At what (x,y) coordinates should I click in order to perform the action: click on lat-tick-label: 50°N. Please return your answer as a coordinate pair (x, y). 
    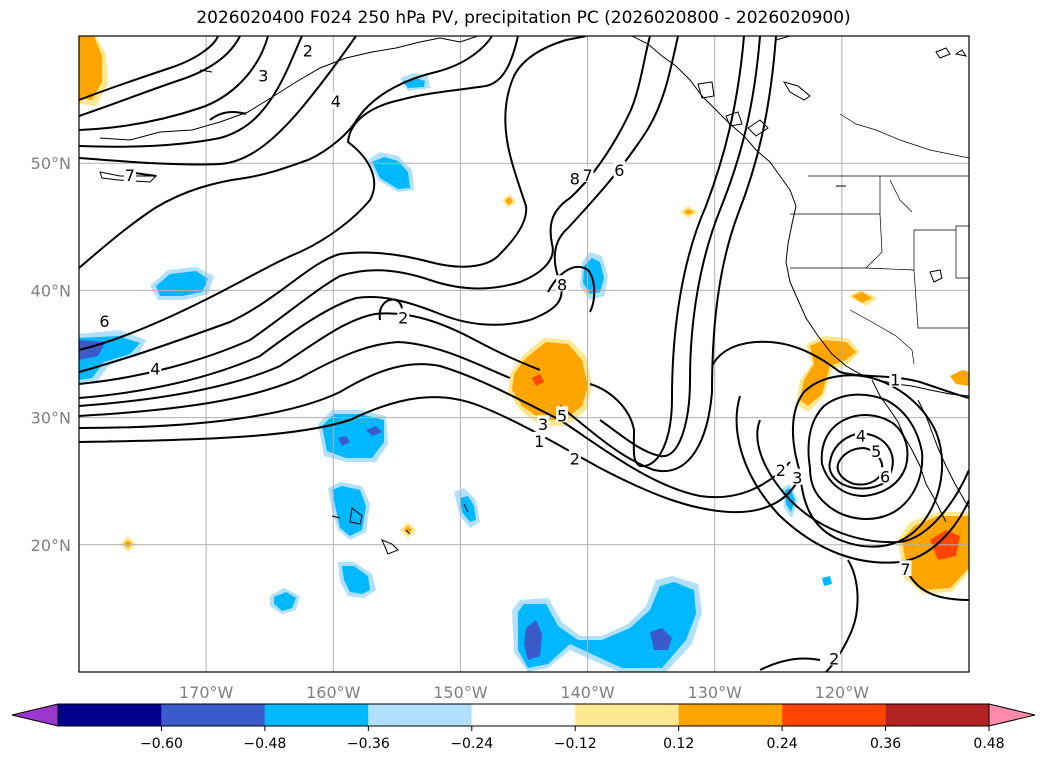
    Looking at the image, I should click on (51, 163).